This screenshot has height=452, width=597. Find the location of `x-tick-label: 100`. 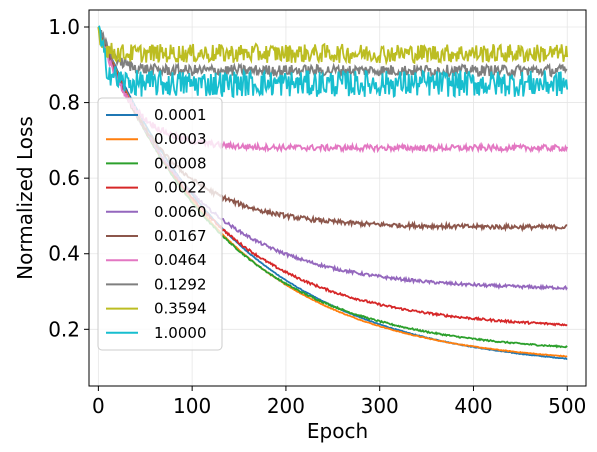

x-tick-label: 100 is located at coordinates (192, 406).